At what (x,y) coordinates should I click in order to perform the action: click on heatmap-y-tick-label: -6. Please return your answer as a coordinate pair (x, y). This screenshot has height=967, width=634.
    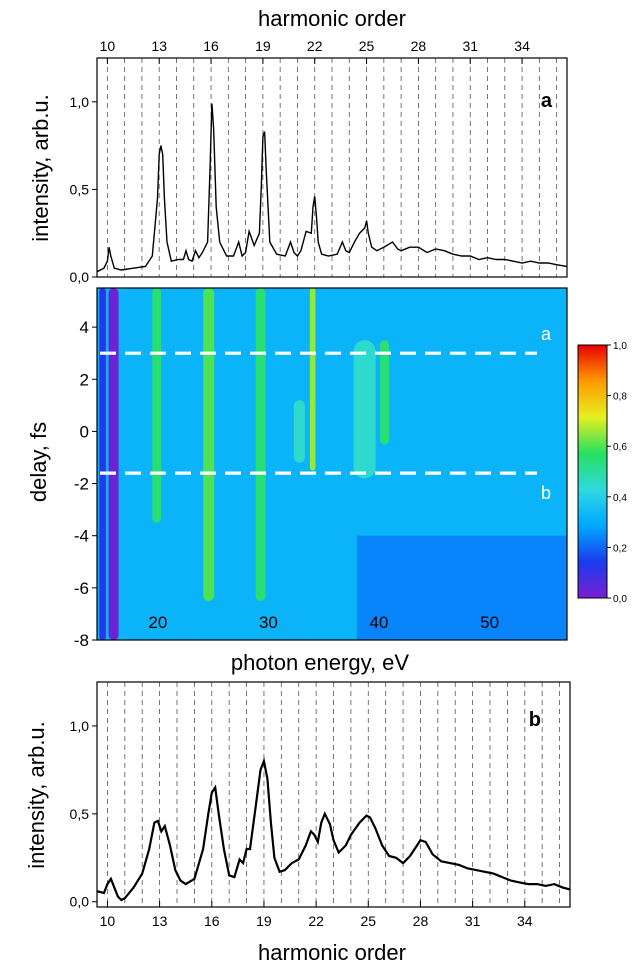
    Looking at the image, I should click on (81, 588).